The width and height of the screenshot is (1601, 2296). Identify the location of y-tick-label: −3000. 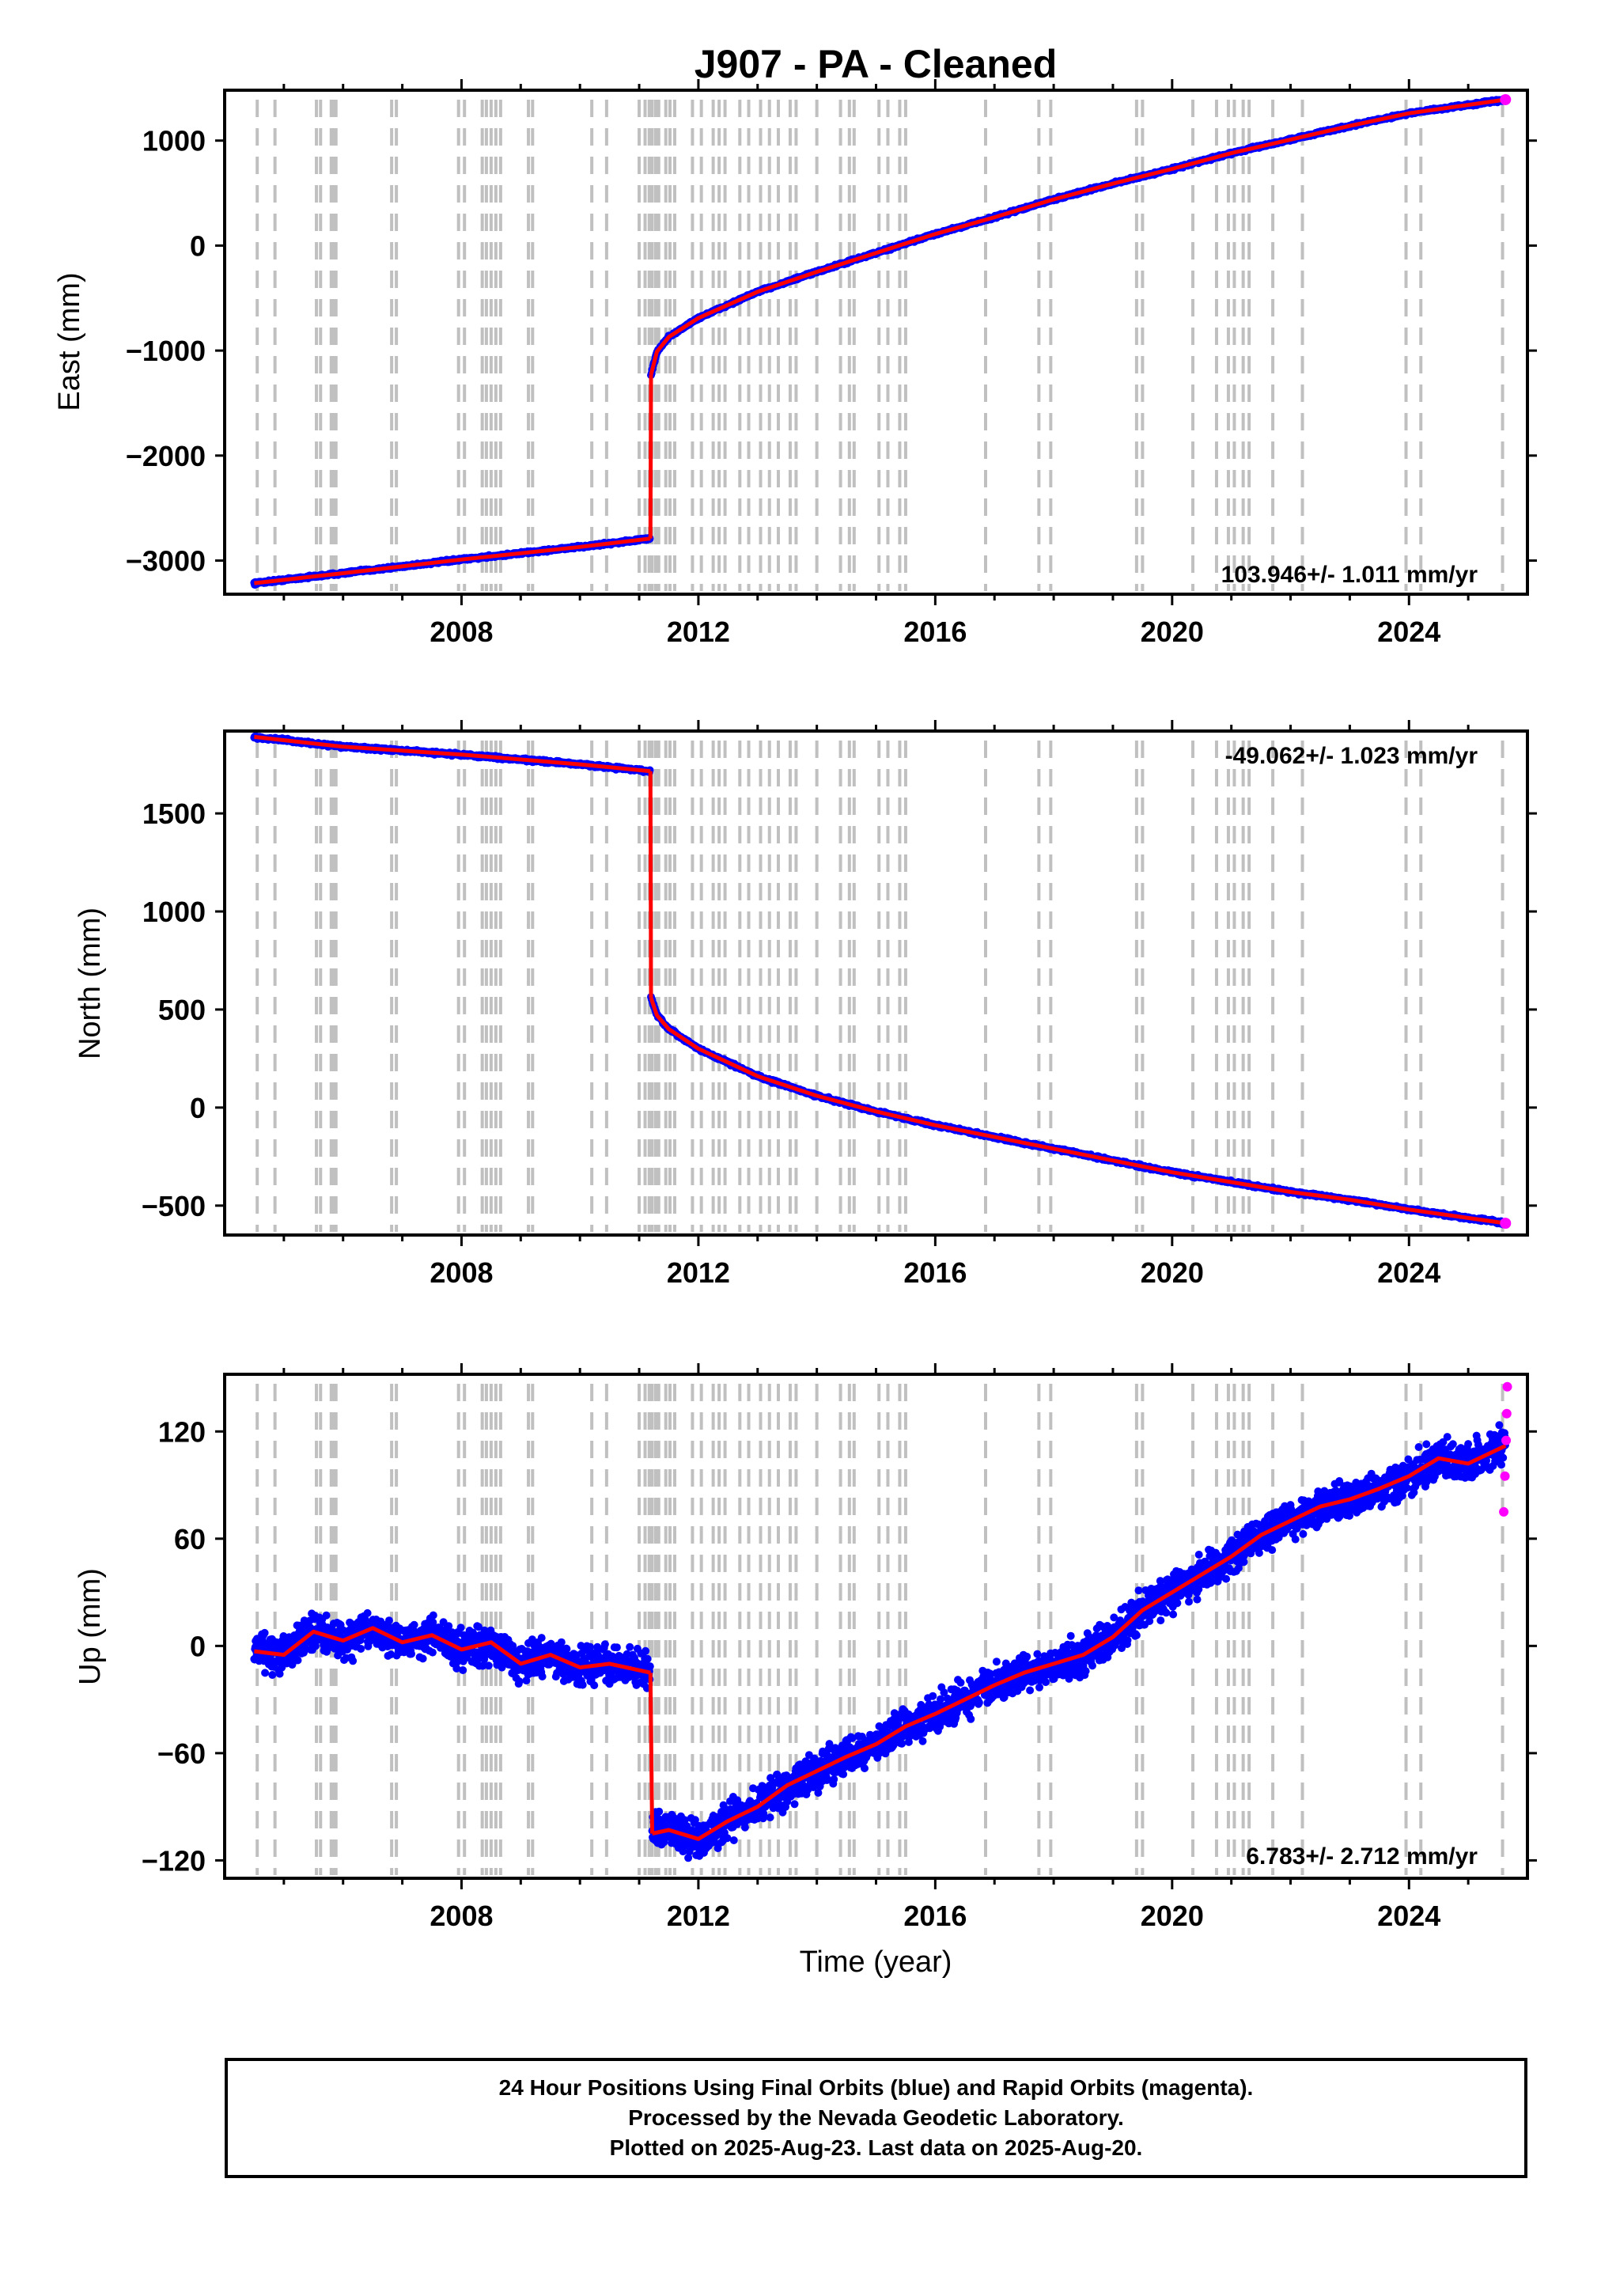
(166, 561).